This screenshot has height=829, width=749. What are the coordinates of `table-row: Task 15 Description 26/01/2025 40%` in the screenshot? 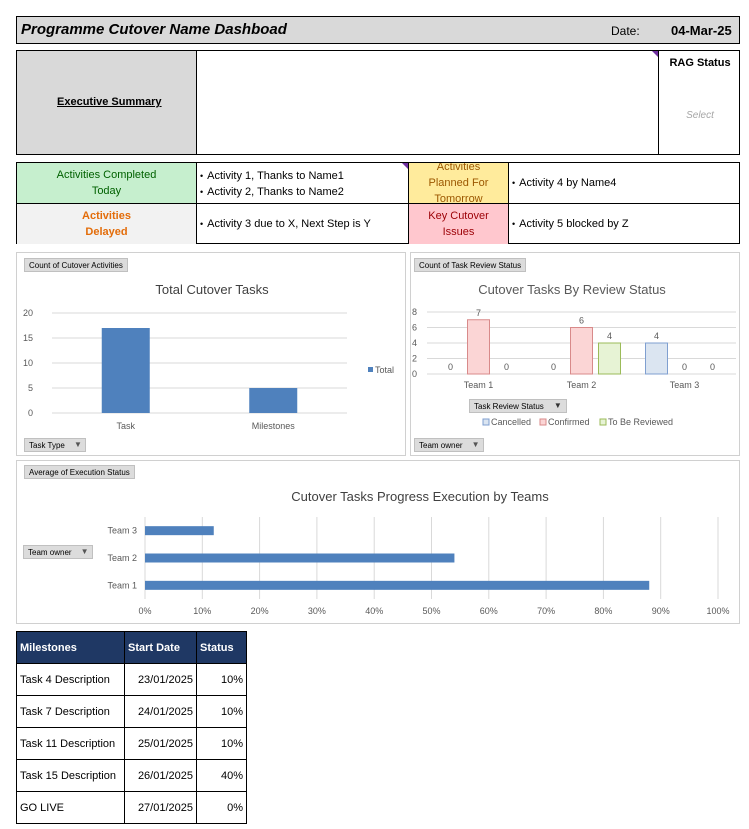 It's located at (131, 775).